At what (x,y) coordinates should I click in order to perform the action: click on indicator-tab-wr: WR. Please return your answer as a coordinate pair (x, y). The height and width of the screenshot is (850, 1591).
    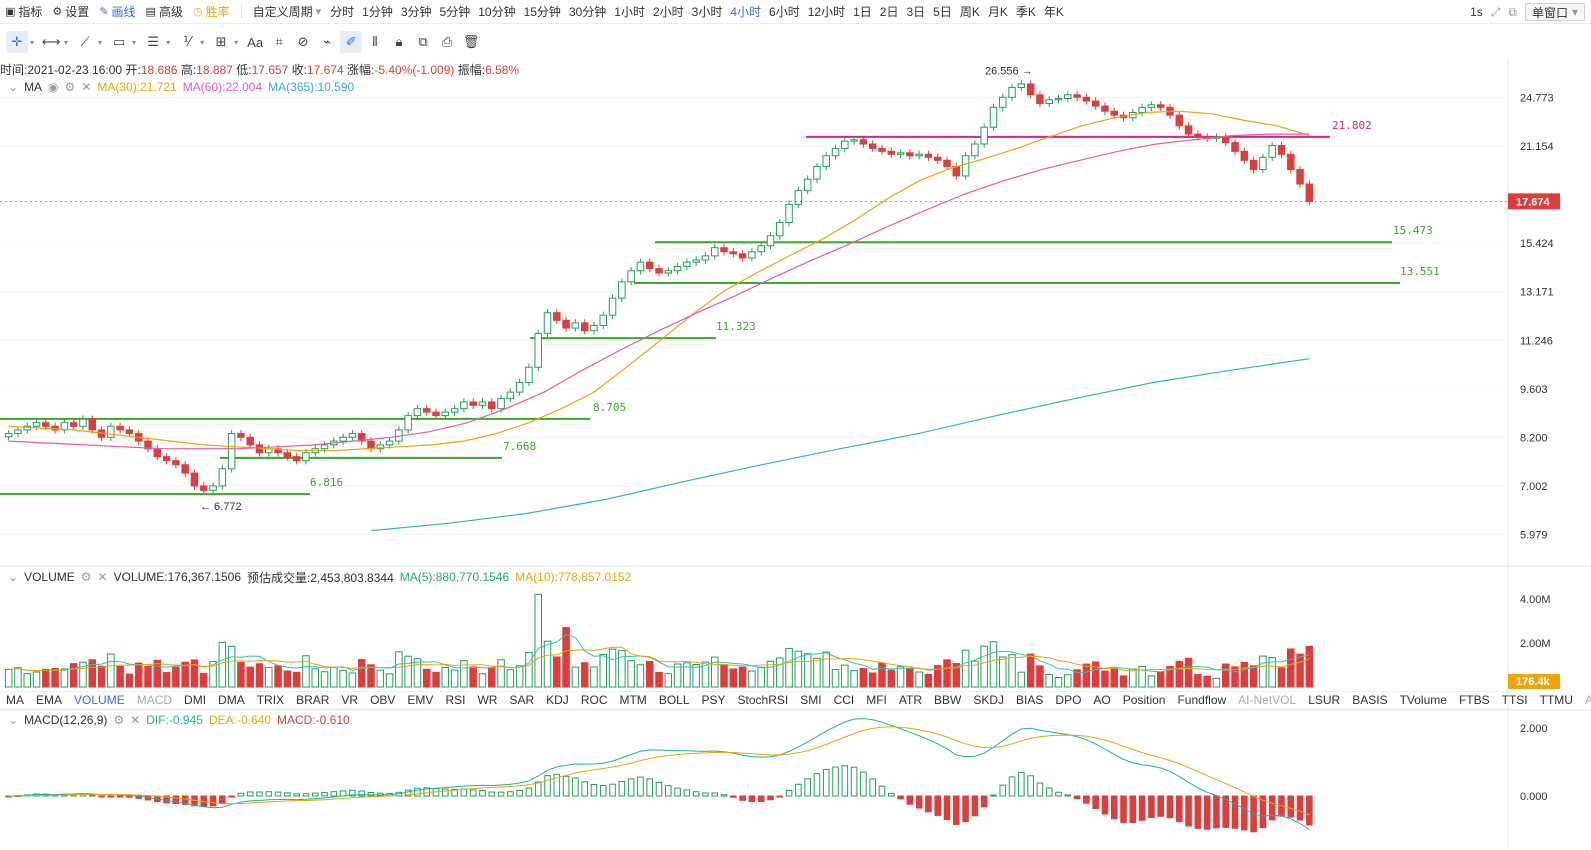
    Looking at the image, I should click on (487, 700).